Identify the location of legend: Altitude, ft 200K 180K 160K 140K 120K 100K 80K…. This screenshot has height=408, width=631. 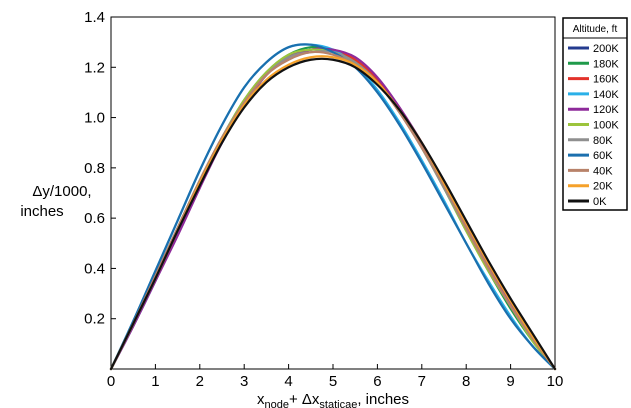
(595, 114).